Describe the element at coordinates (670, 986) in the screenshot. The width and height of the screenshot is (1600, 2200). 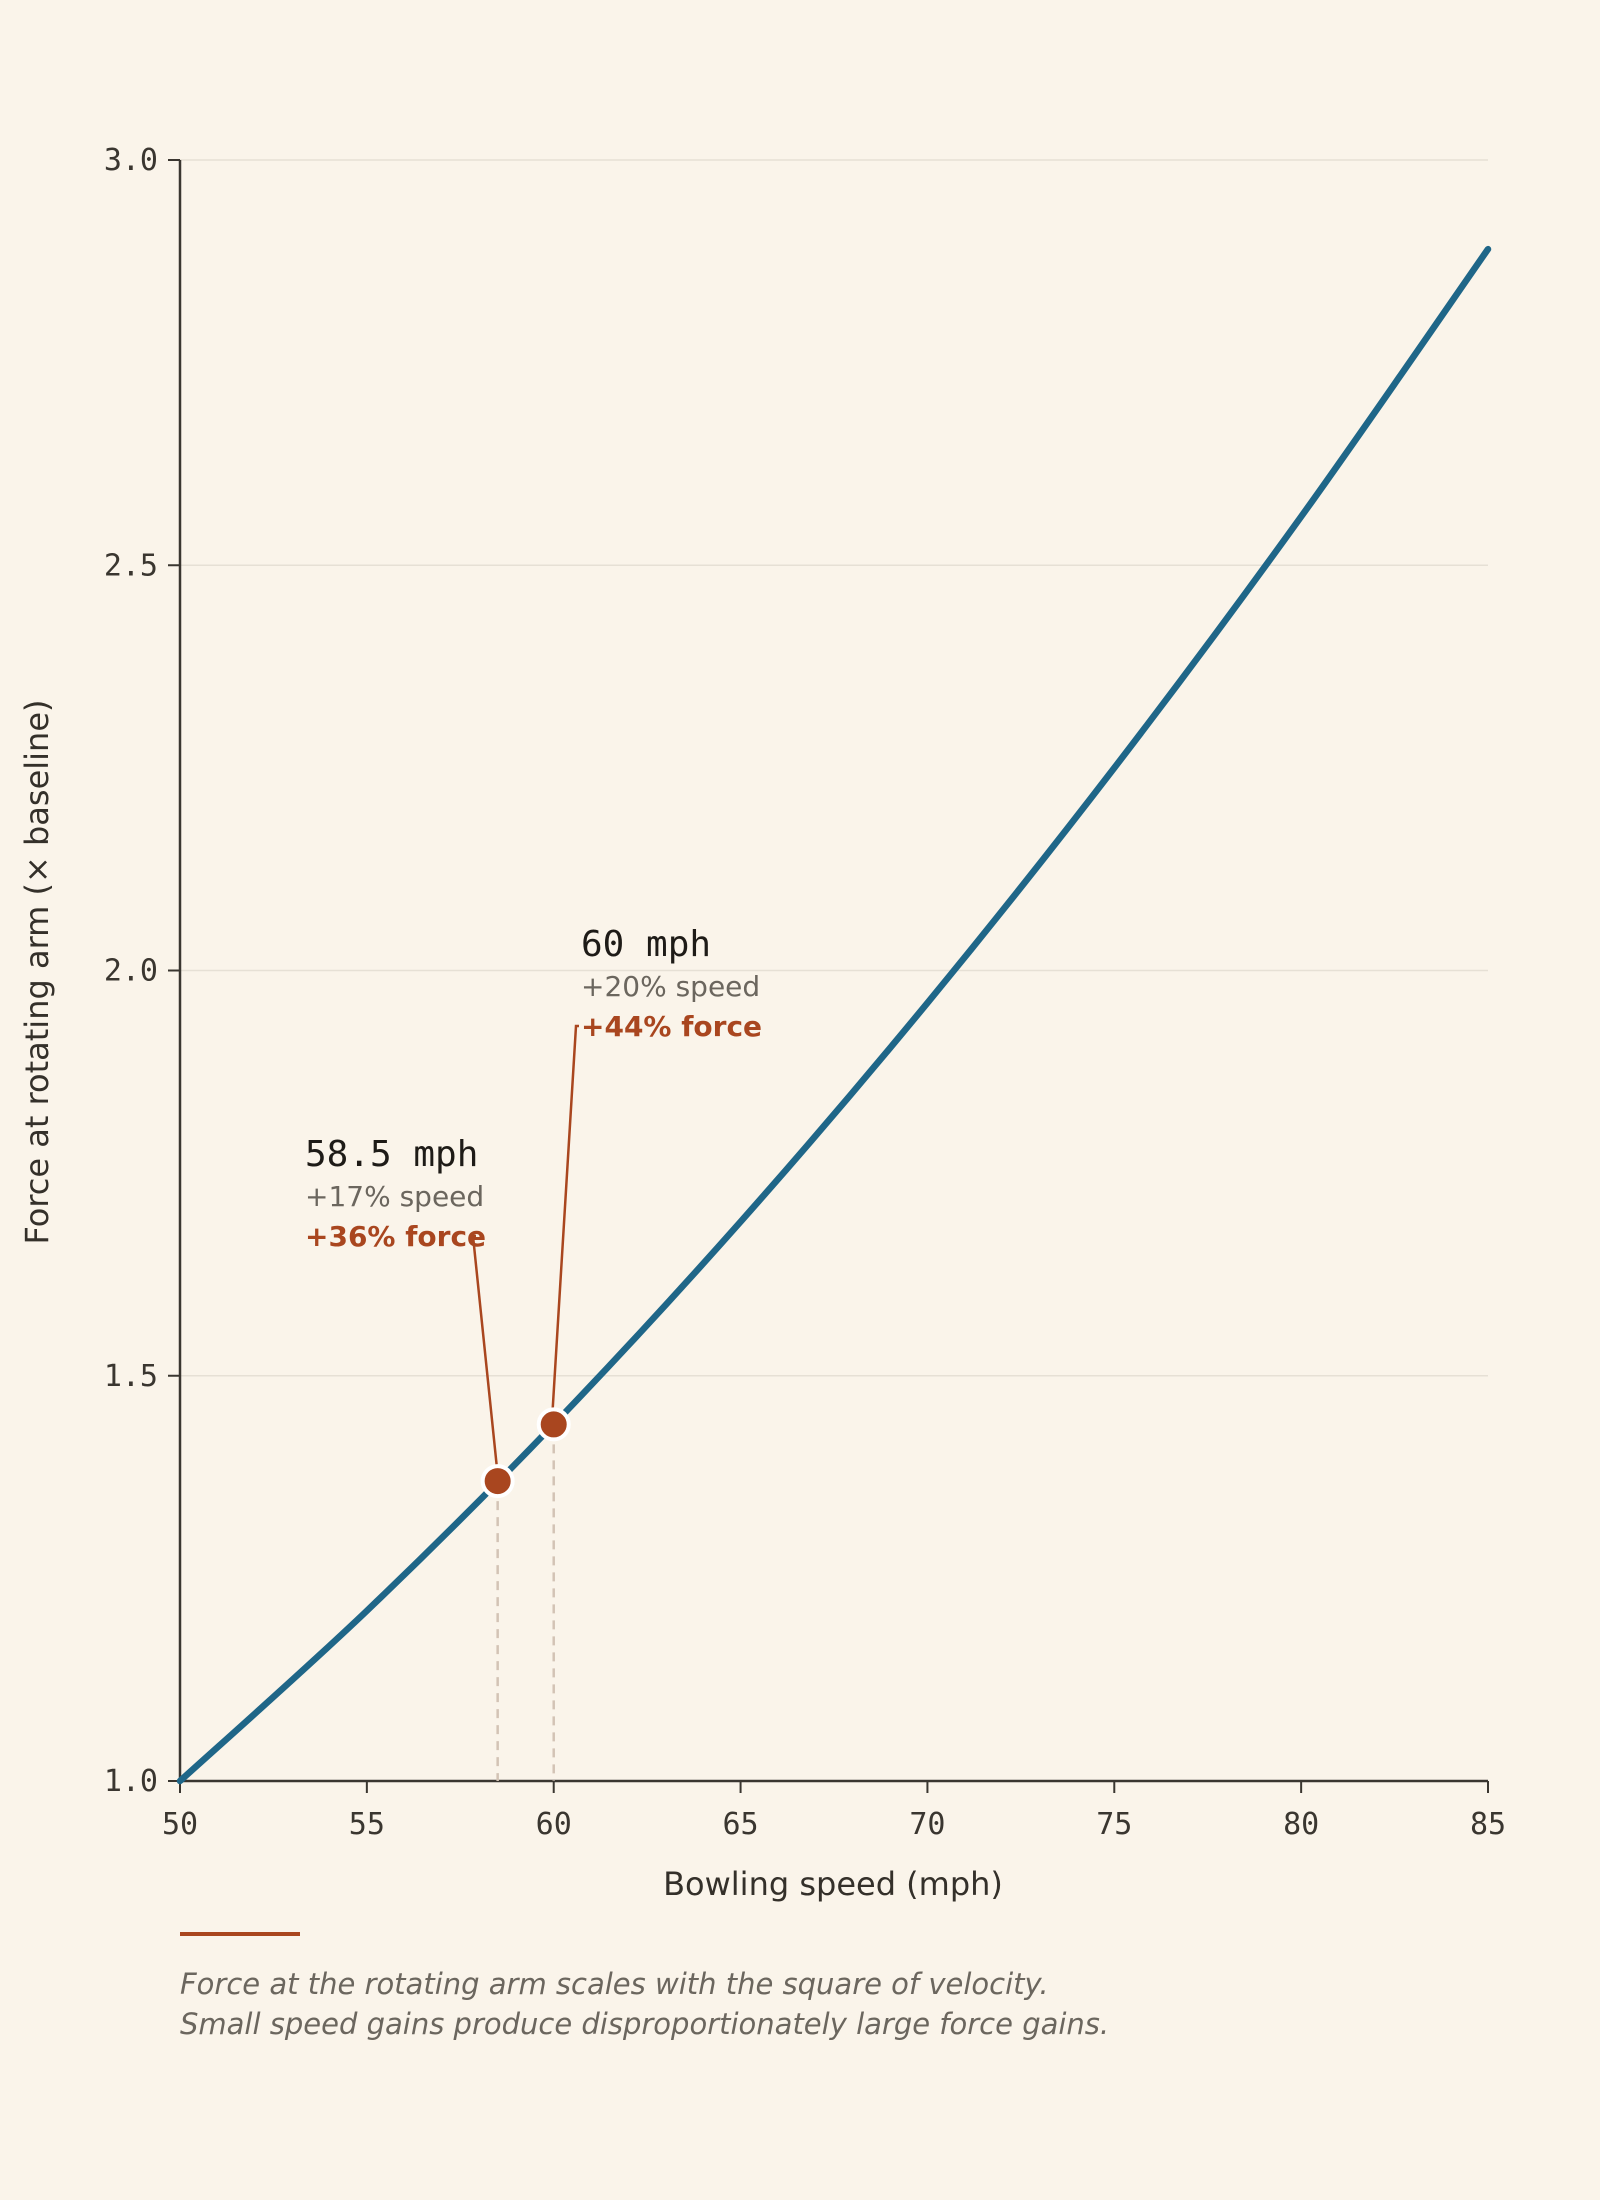
I see `annotation-speed-pct-1: +20% speed` at that location.